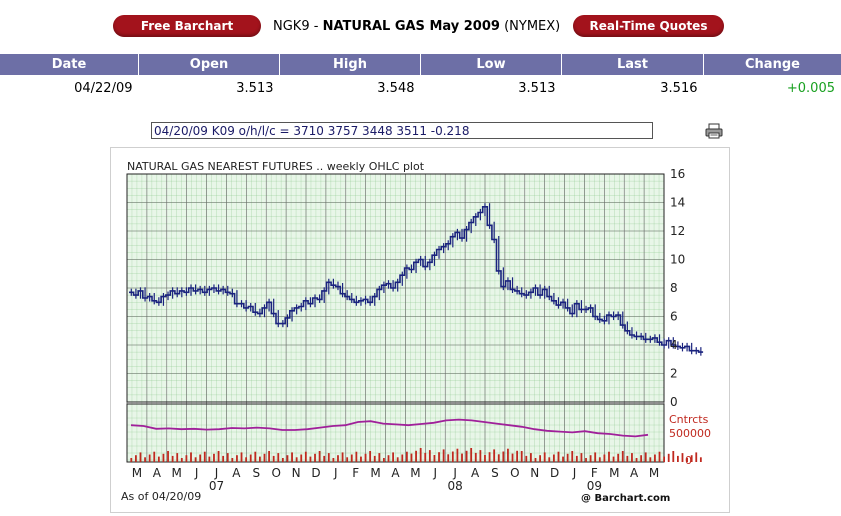 The image size is (841, 516). I want to click on cell-low: 3.513, so click(491, 85).